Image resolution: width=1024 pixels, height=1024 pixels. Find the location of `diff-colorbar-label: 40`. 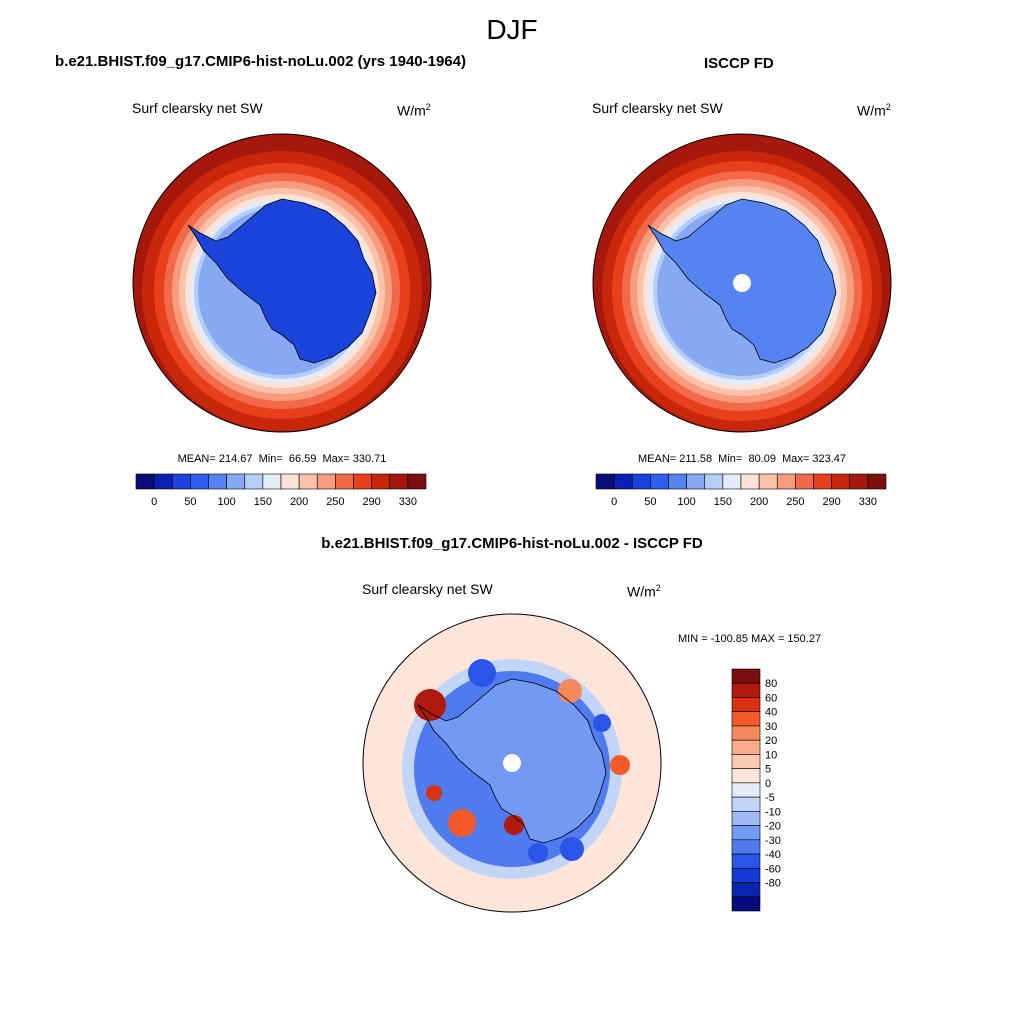

diff-colorbar-label: 40 is located at coordinates (771, 713).